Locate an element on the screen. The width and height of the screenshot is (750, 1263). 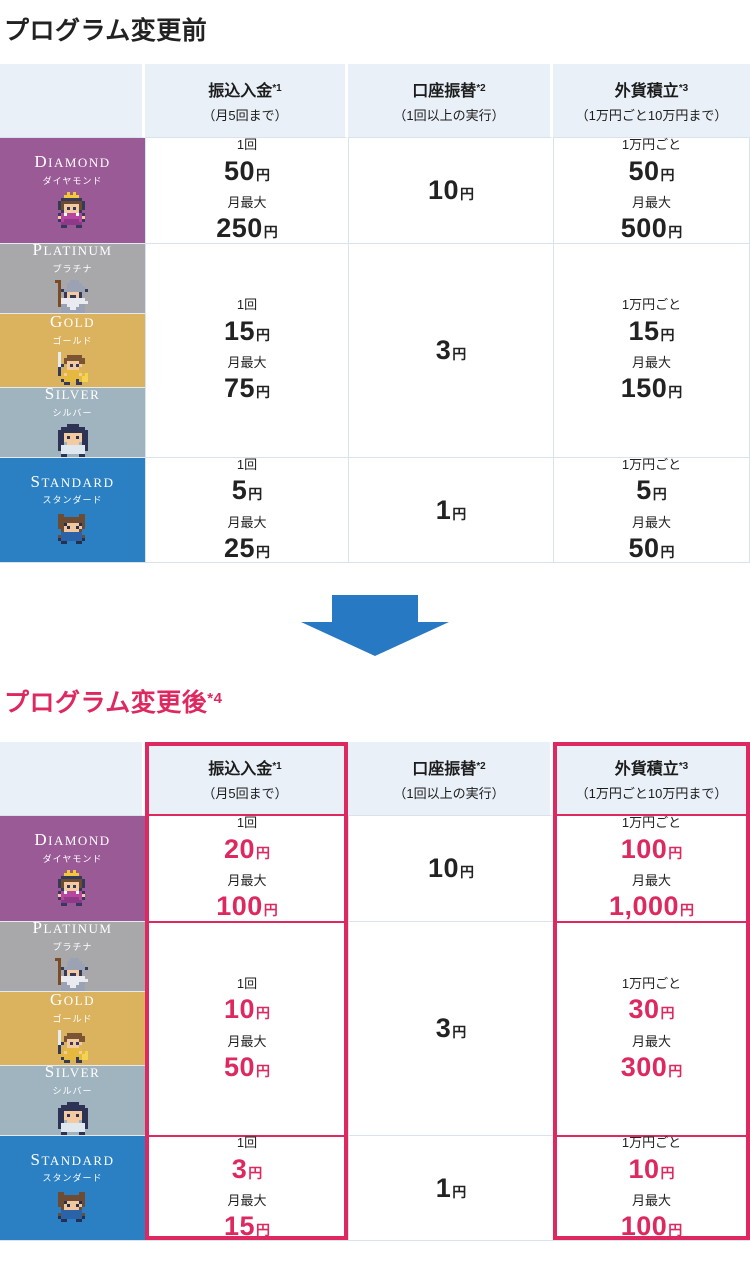
header-fx-savings-label: 外貨積立*3 is located at coordinates (651, 89).